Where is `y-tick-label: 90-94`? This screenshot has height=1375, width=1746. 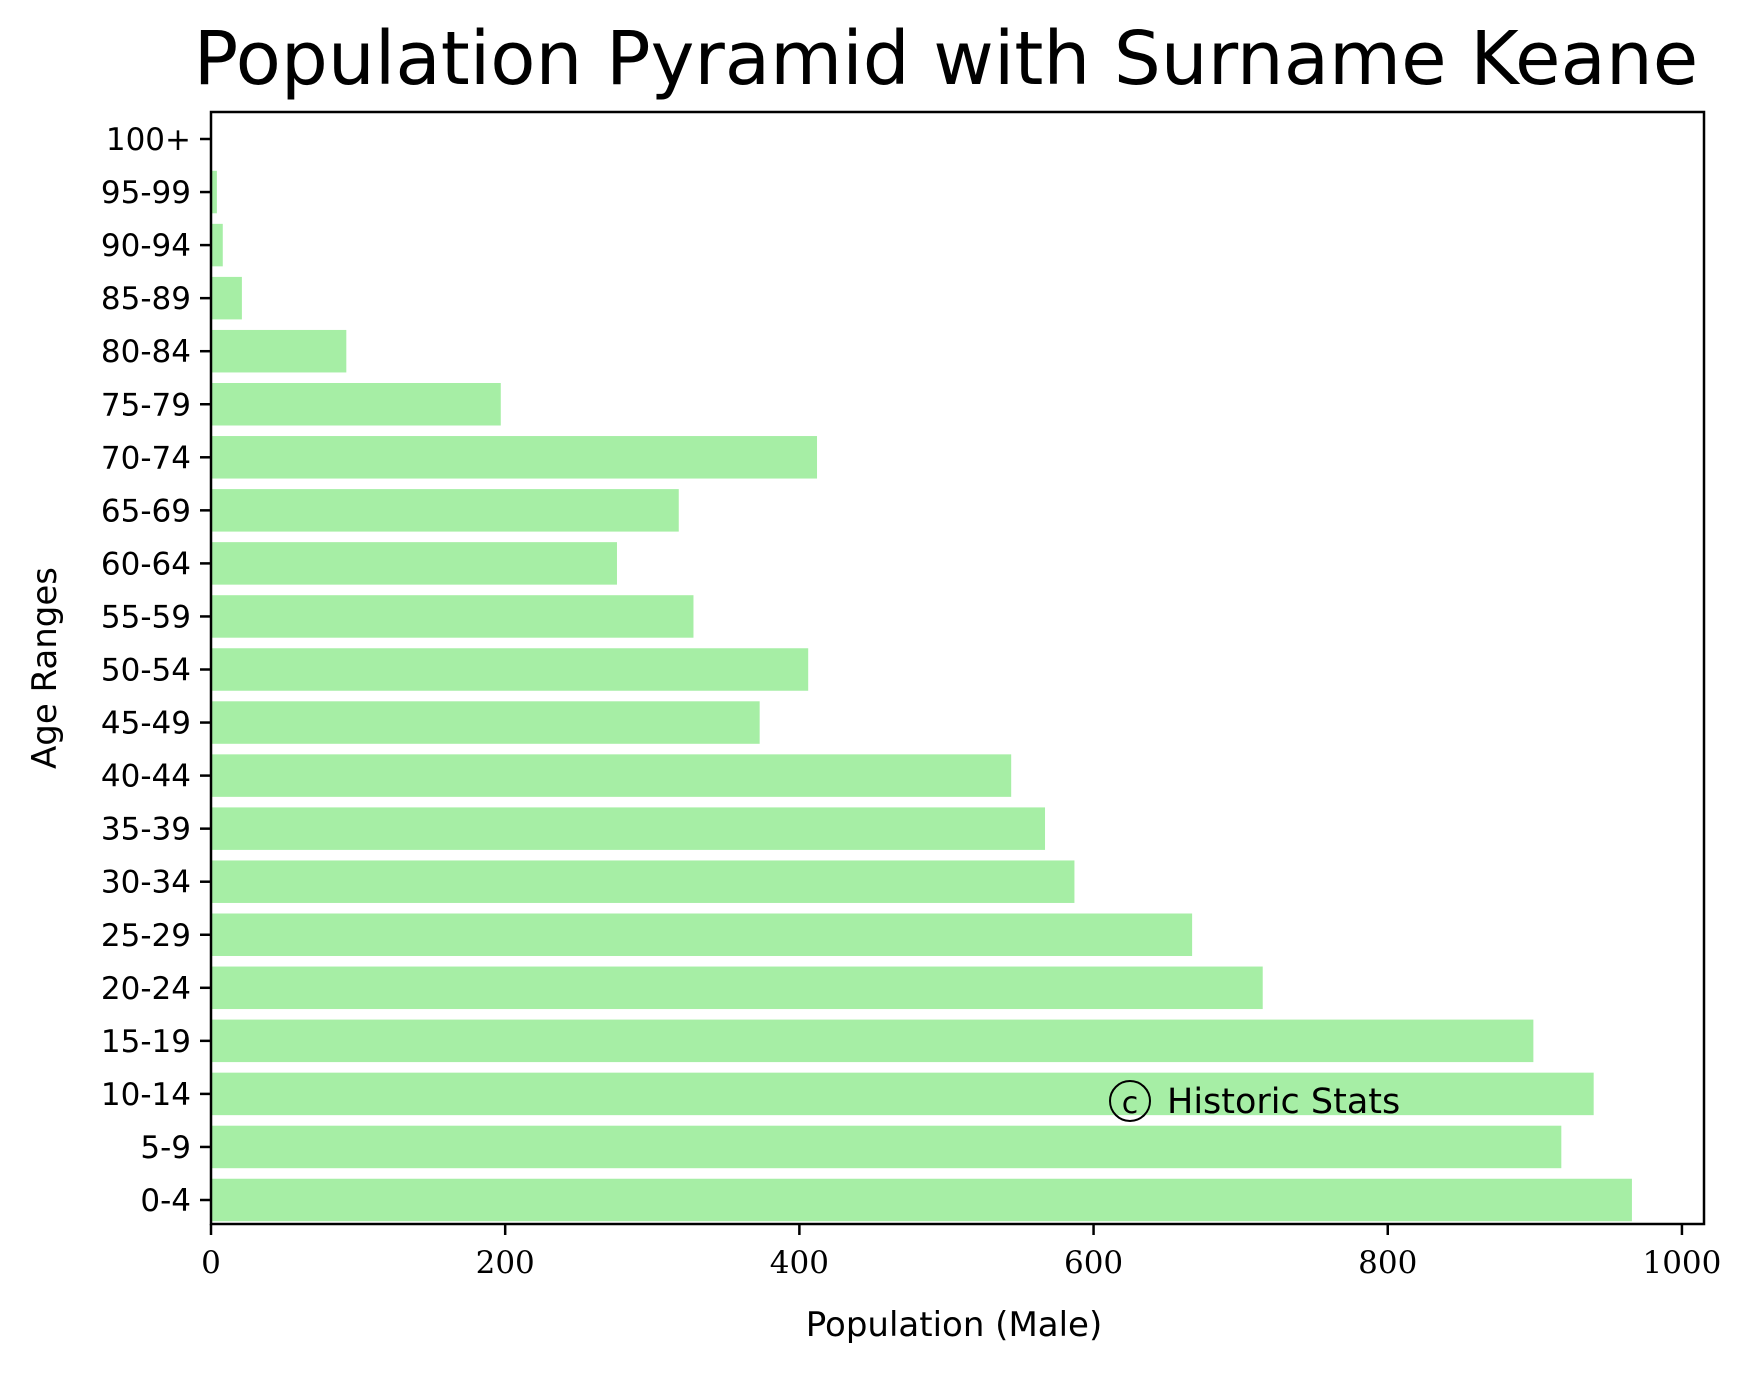
y-tick-label: 90-94 is located at coordinates (146, 246).